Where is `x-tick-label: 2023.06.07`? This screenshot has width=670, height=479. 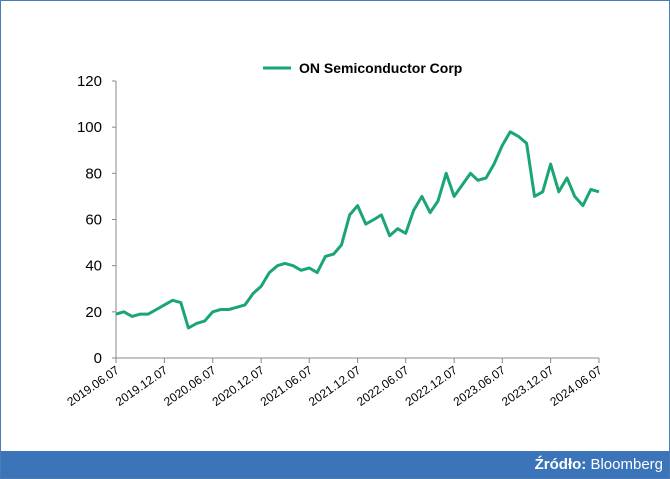
x-tick-label: 2023.06.07 is located at coordinates (479, 386).